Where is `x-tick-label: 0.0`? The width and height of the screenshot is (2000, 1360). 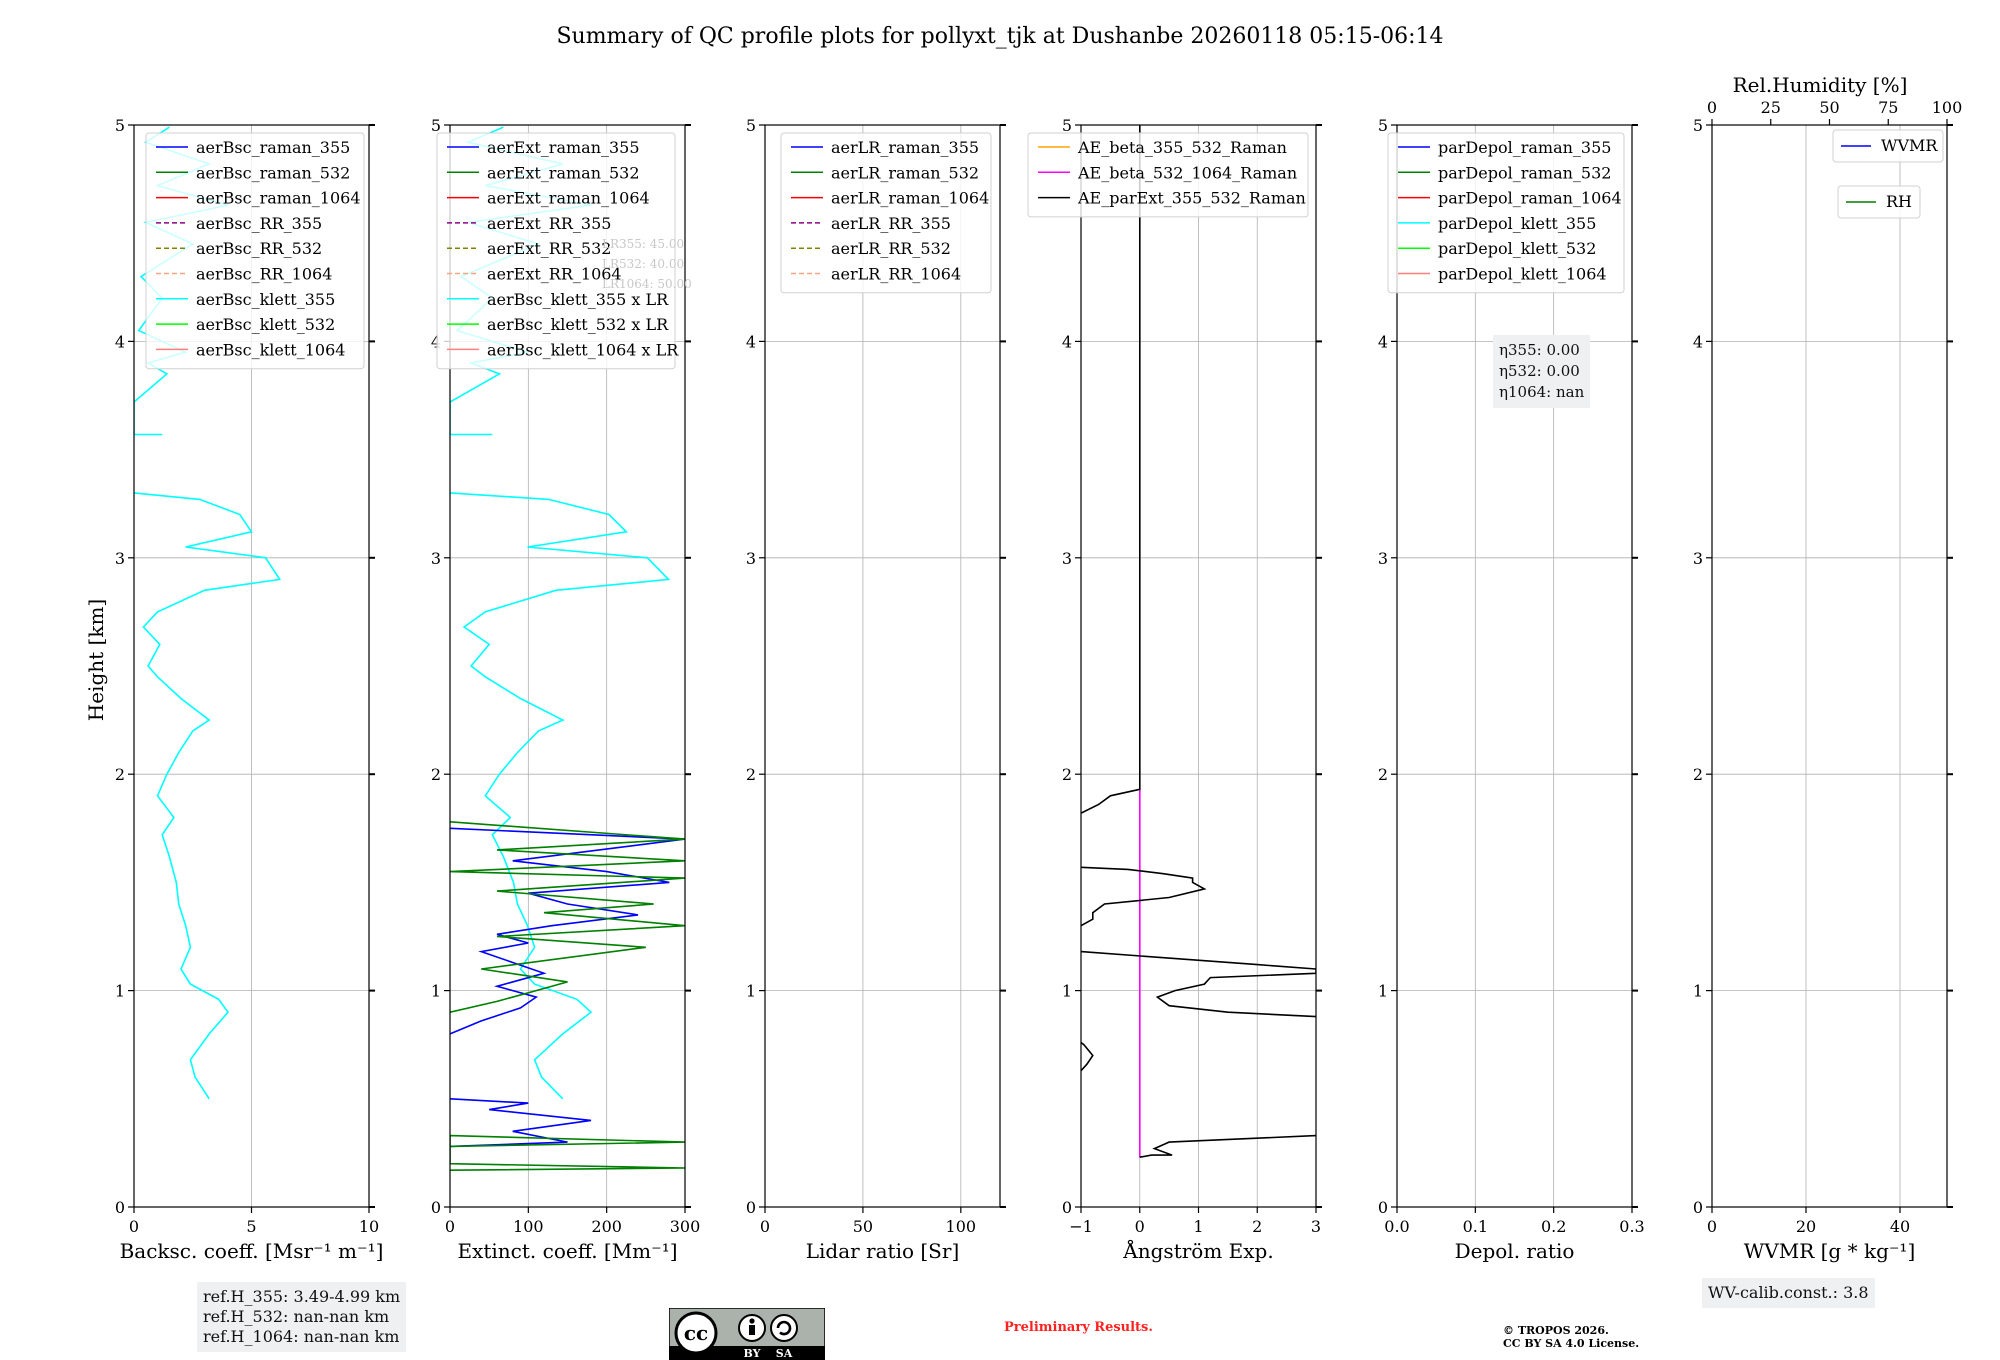 x-tick-label: 0.0 is located at coordinates (1396, 1226).